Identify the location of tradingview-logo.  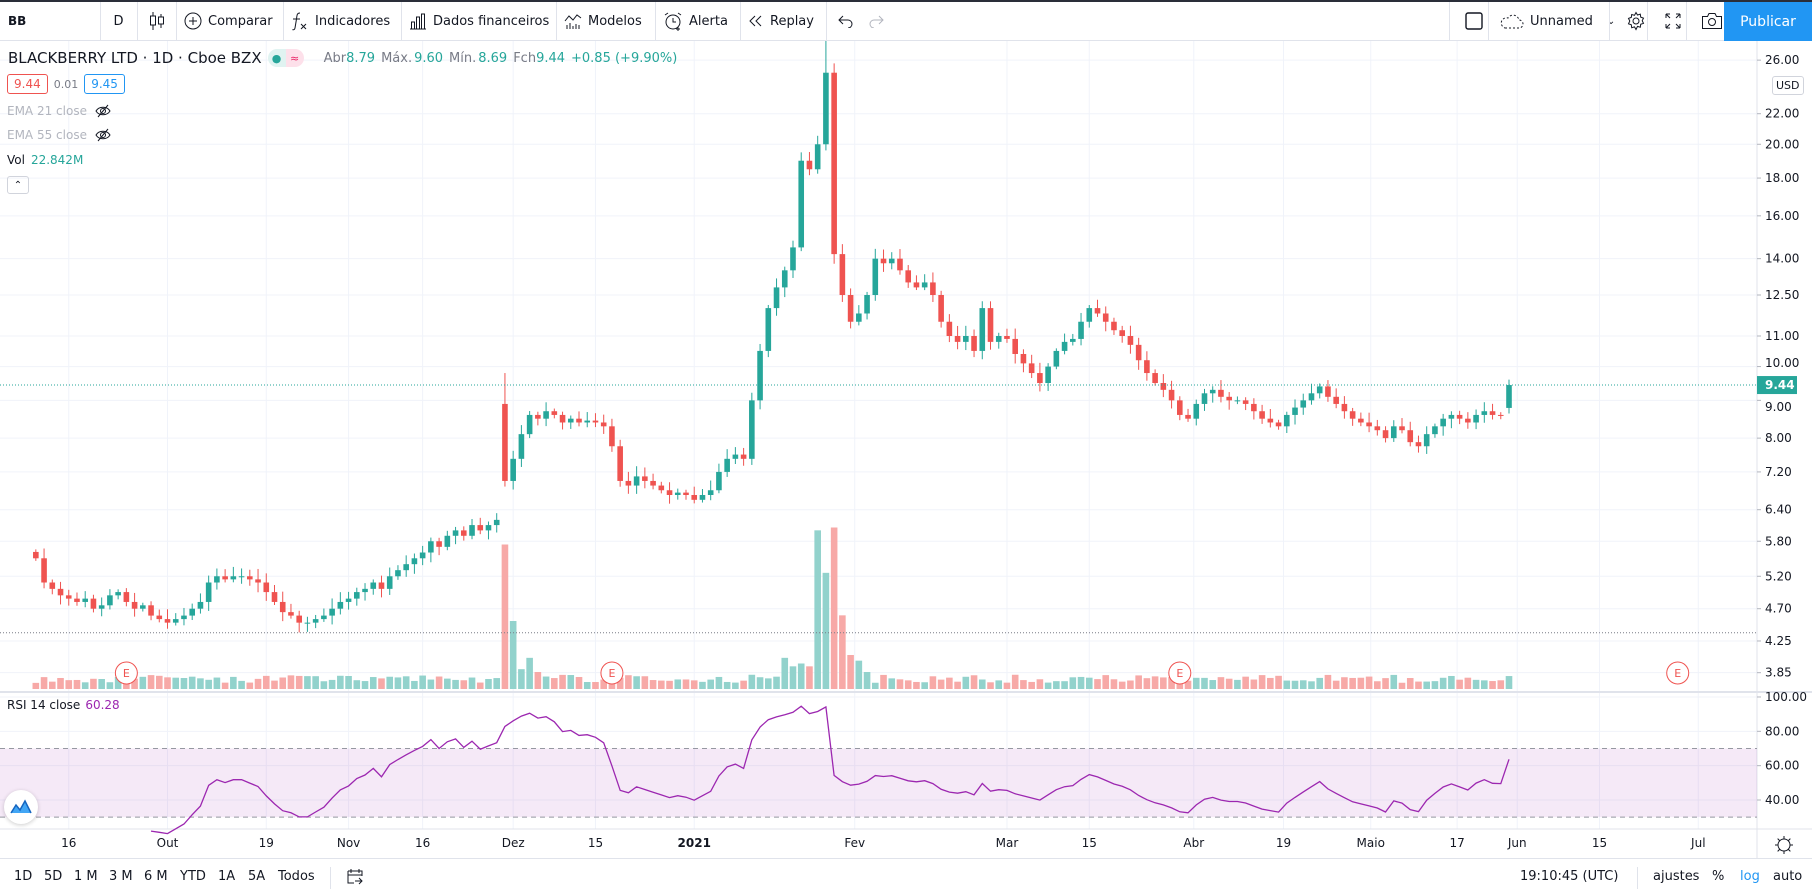
(21, 807).